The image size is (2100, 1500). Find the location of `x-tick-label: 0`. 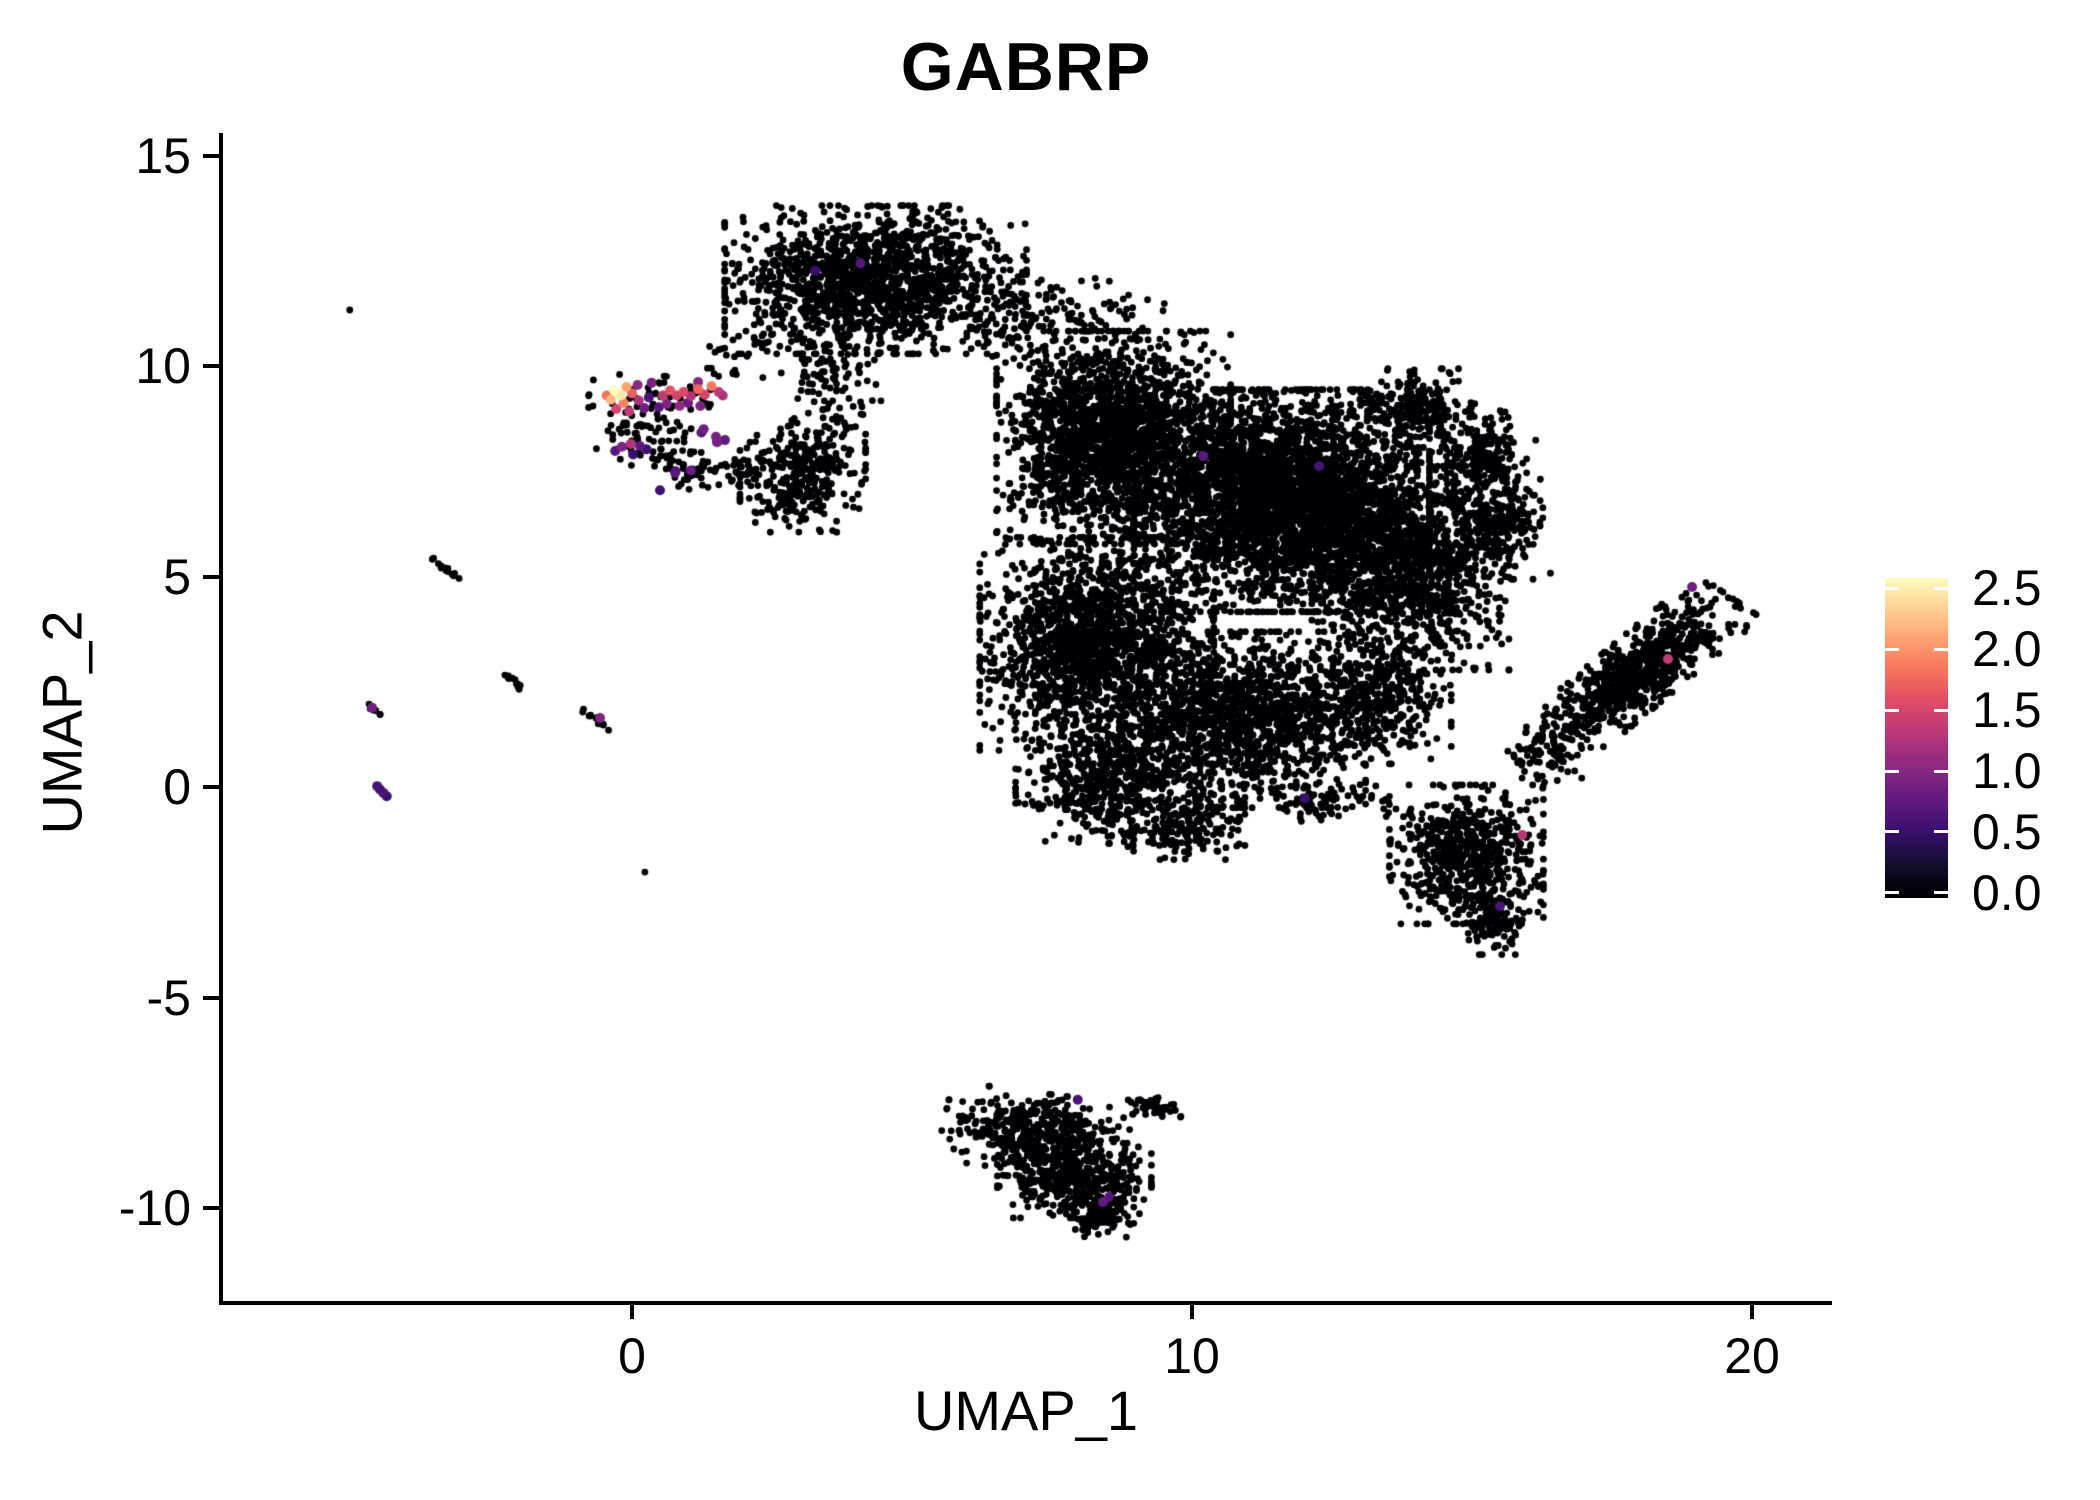

x-tick-label: 0 is located at coordinates (632, 1356).